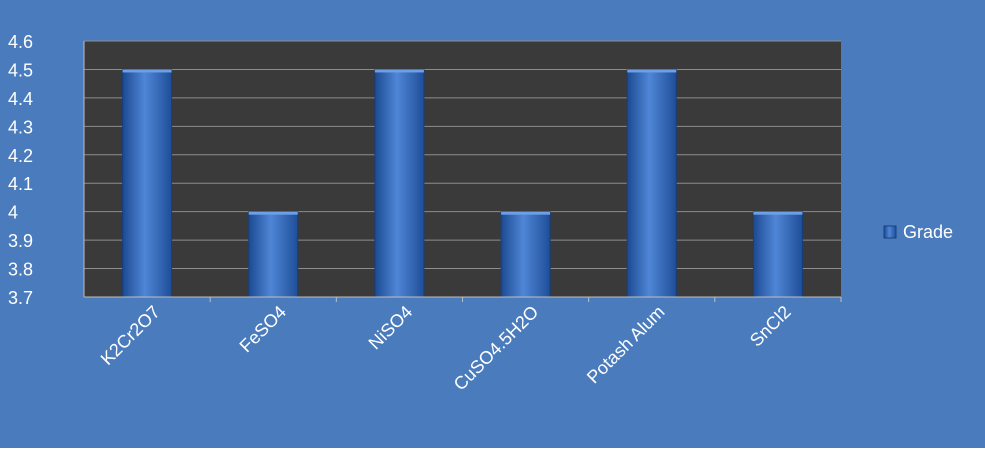  What do you see at coordinates (13, 213) in the screenshot?
I see `y-tick-label: 4` at bounding box center [13, 213].